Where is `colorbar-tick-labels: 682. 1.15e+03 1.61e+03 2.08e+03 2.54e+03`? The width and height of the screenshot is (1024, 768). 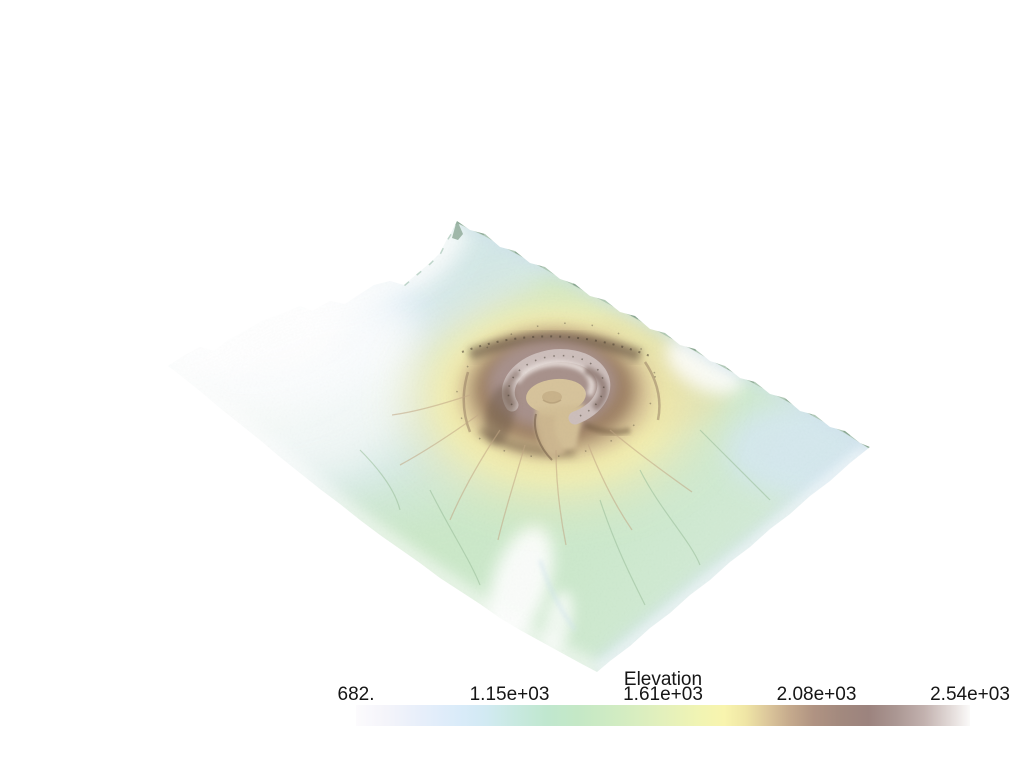
colorbar-tick-labels: 682. 1.15e+03 1.61e+03 2.08e+03 2.54e+03 is located at coordinates (674, 694).